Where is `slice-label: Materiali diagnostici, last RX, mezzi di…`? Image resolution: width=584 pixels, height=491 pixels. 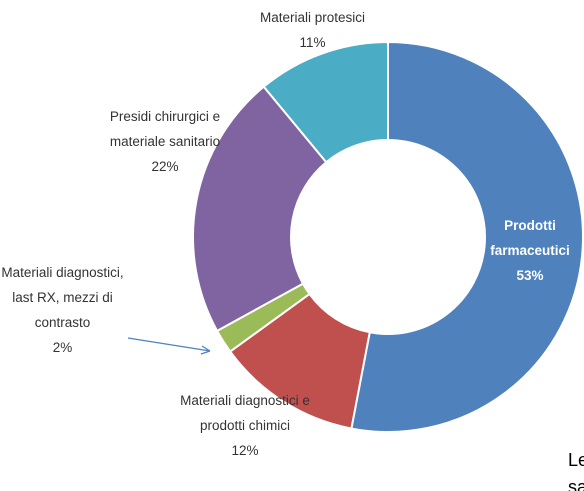 slice-label: Materiali diagnostici, last RX, mezzi di… is located at coordinates (62, 310).